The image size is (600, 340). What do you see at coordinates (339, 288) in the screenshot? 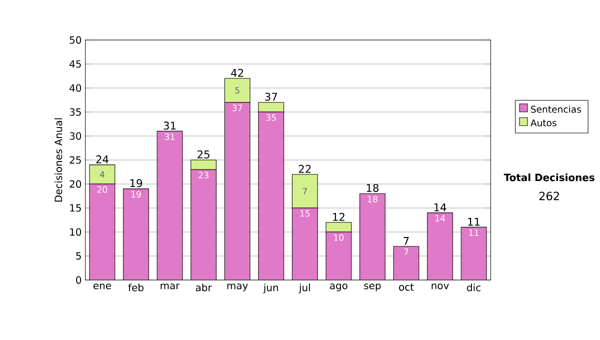
I see `x-tick-label: ago` at bounding box center [339, 288].